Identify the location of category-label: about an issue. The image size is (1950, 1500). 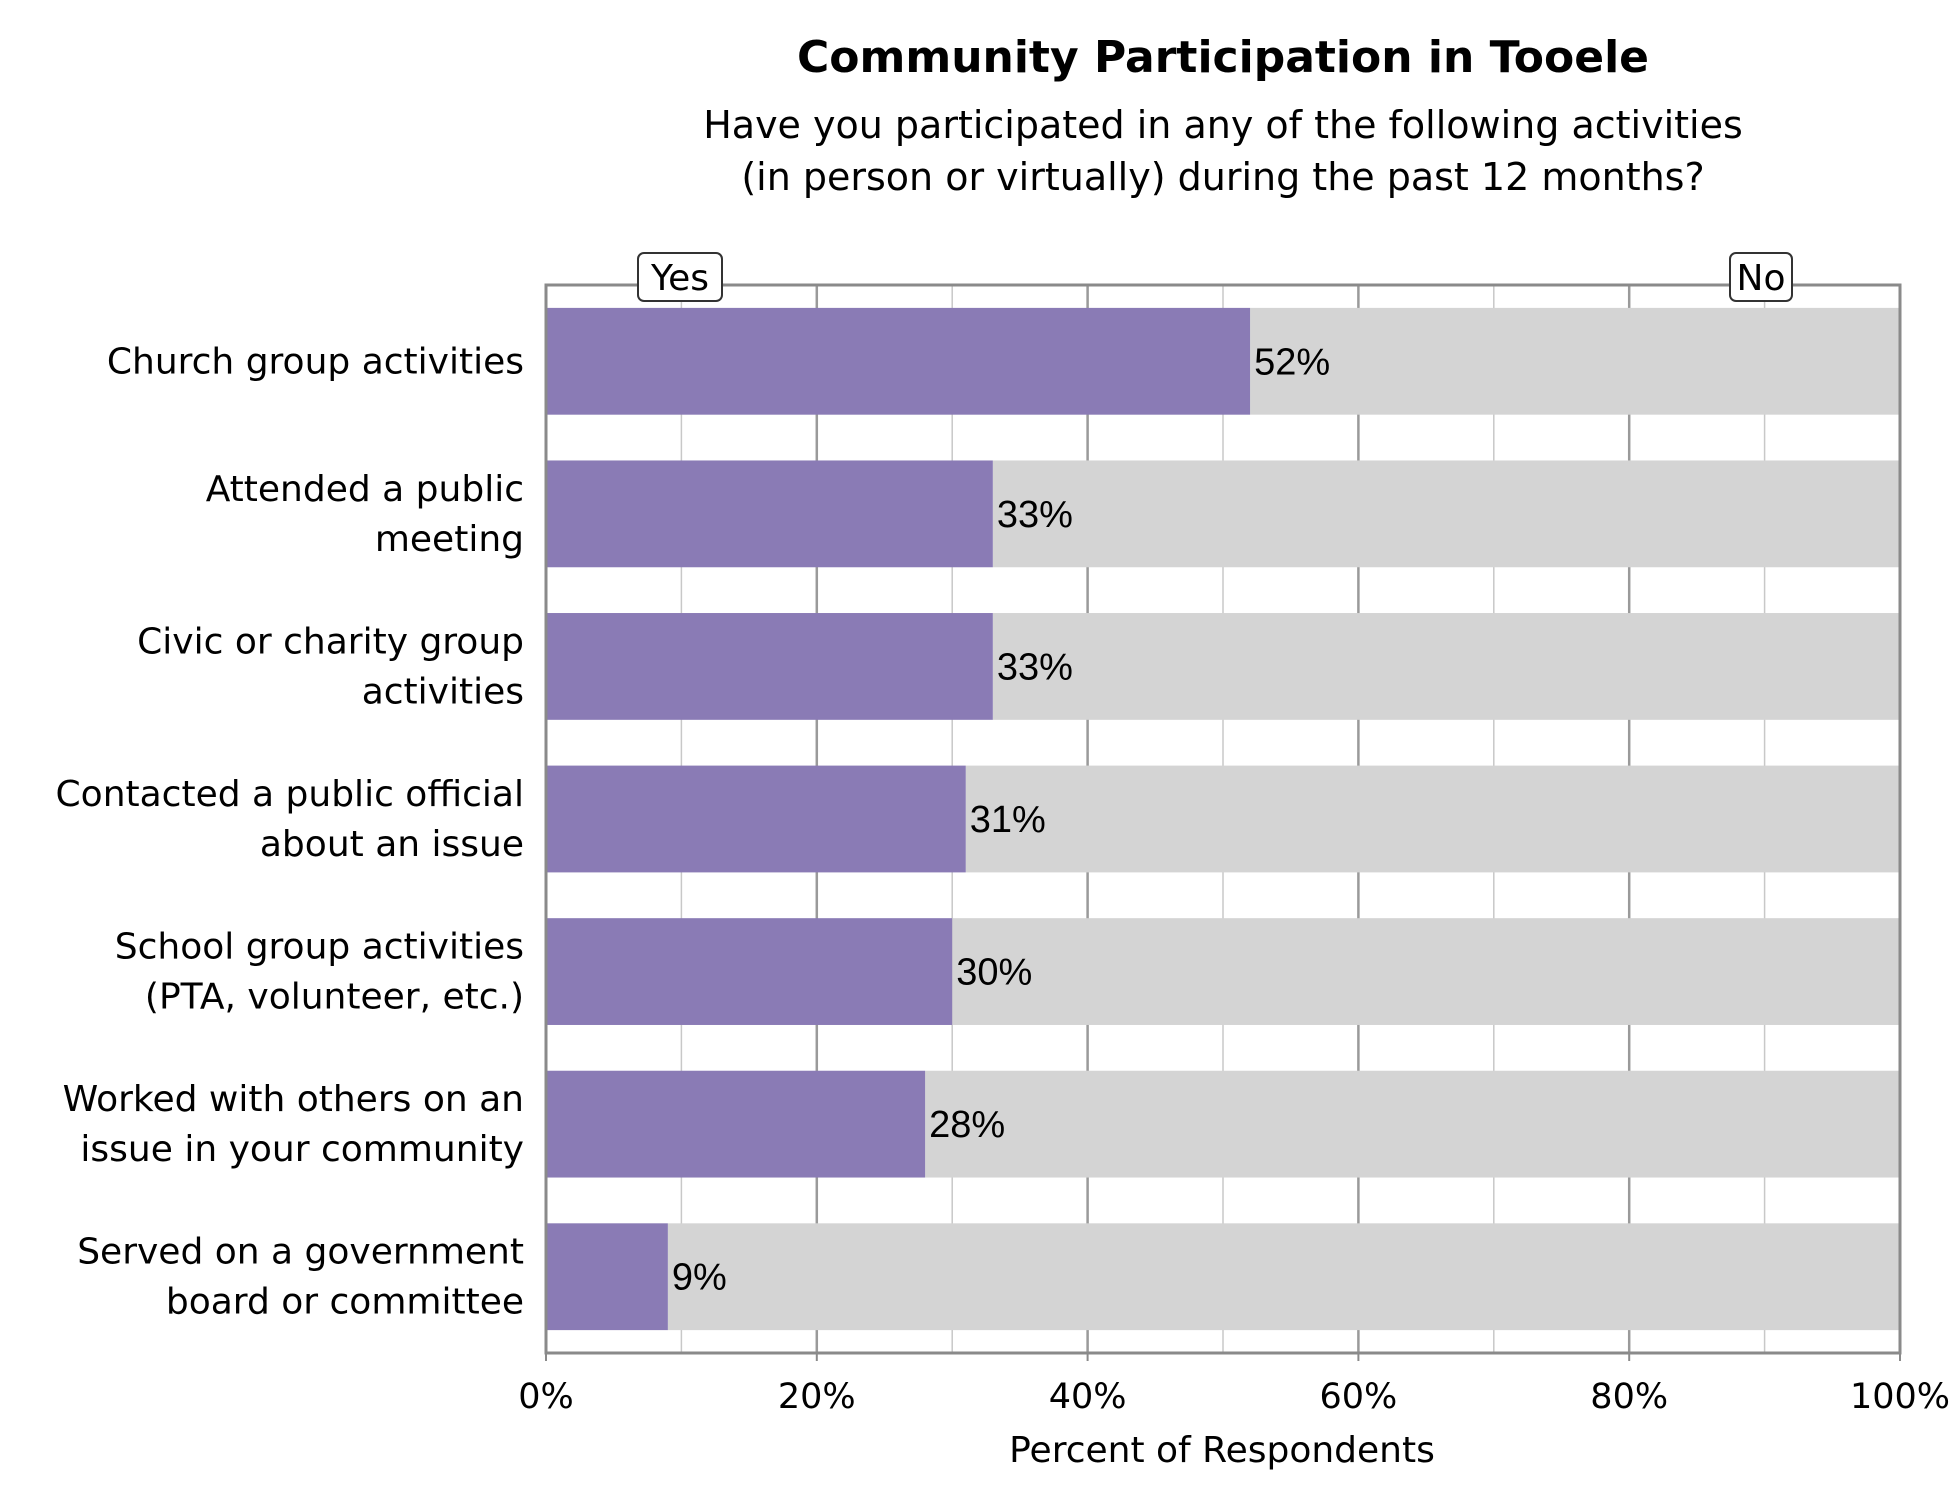
(392, 844).